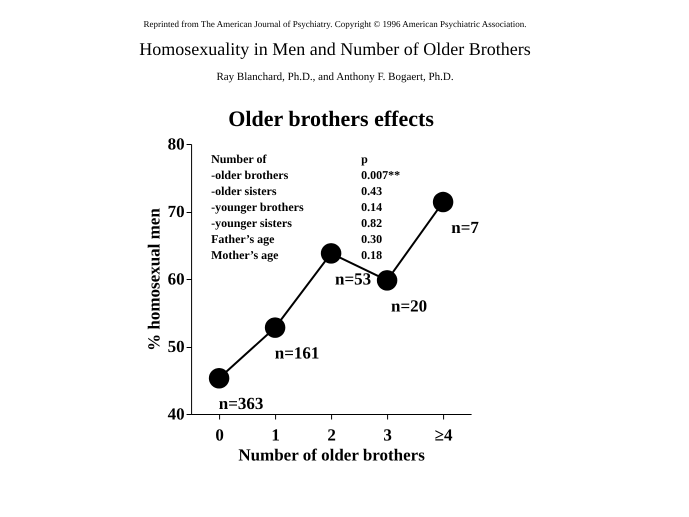 Image resolution: width=689 pixels, height=517 pixels. What do you see at coordinates (371, 223) in the screenshot?
I see `annotation: 0.82` at bounding box center [371, 223].